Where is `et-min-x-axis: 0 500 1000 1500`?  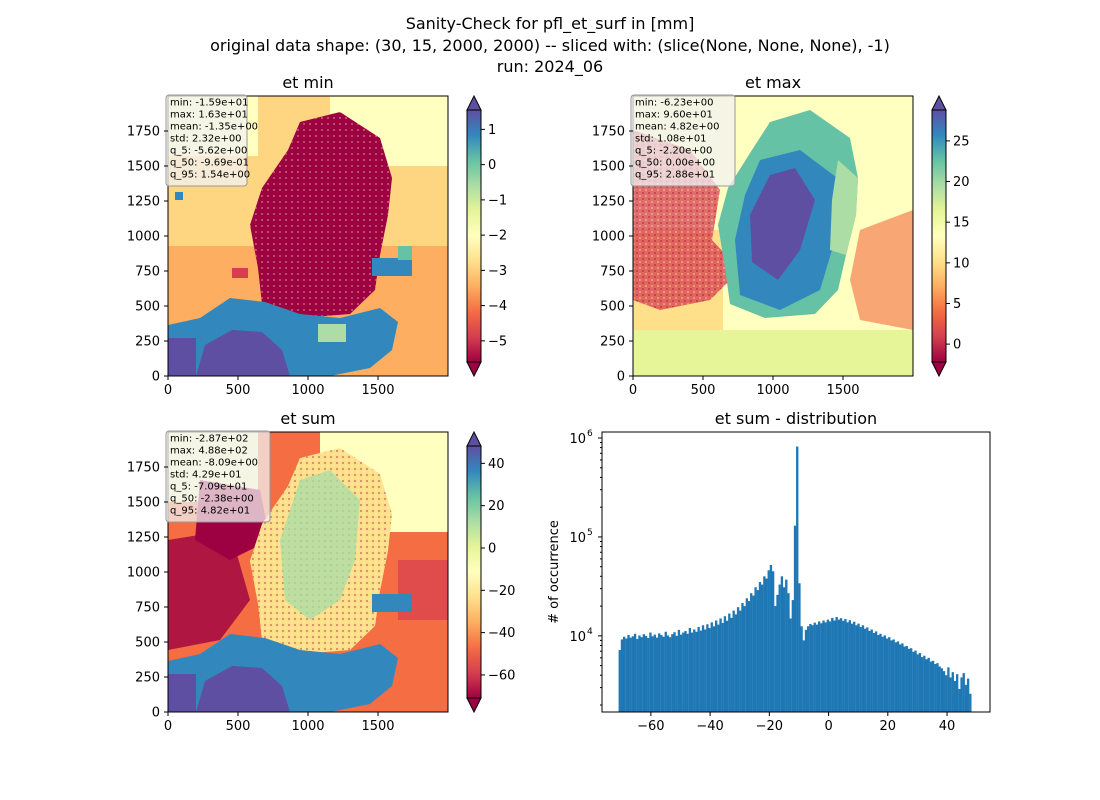
et-min-x-axis: 0 500 1000 1500 is located at coordinates (279, 387).